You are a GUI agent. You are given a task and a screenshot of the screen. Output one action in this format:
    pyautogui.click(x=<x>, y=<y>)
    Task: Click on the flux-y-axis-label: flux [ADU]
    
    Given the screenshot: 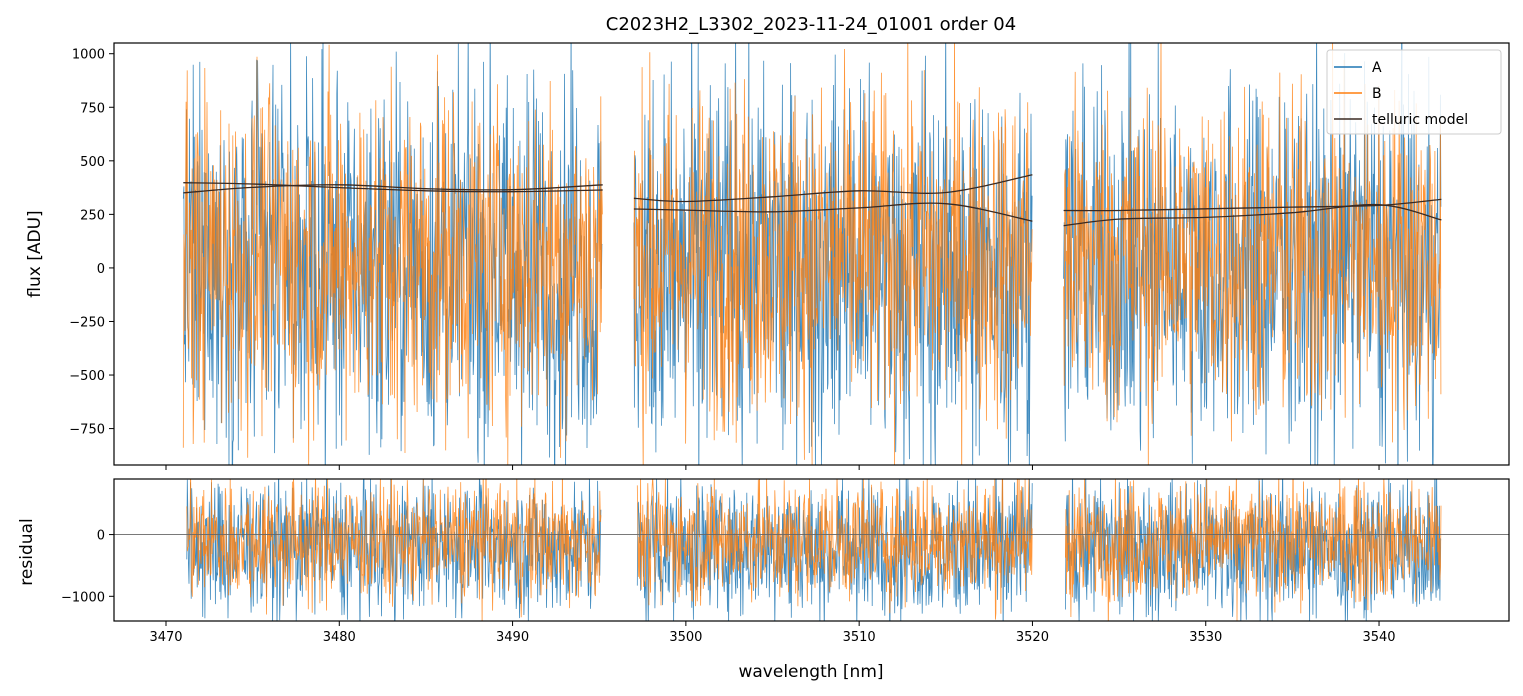 What is the action you would take?
    pyautogui.click(x=35, y=253)
    